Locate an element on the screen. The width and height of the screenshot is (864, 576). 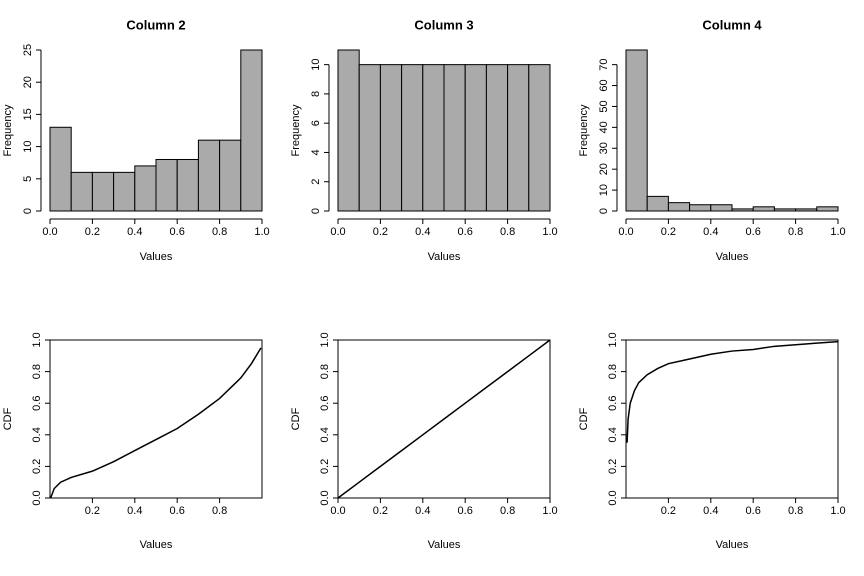
panel-title: Column 3 is located at coordinates (443, 24).